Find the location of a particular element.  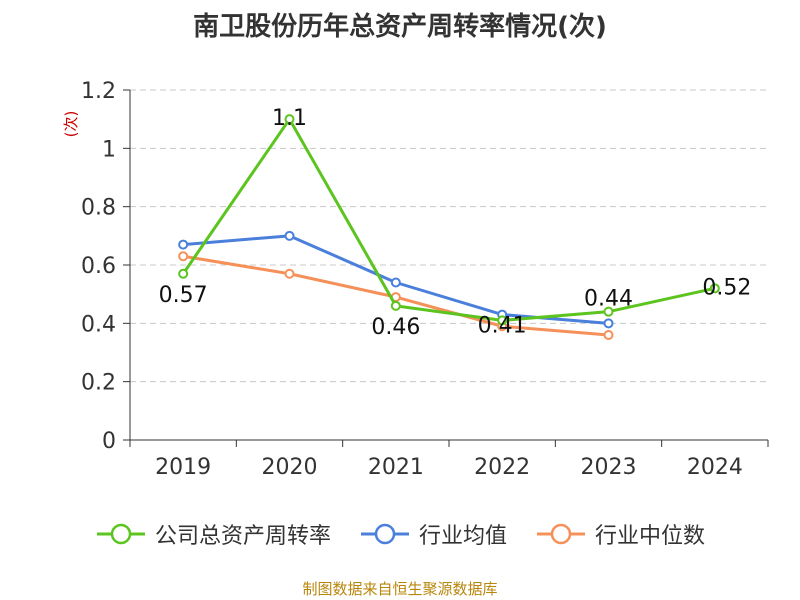

x-tick-label: 2024 is located at coordinates (715, 467).